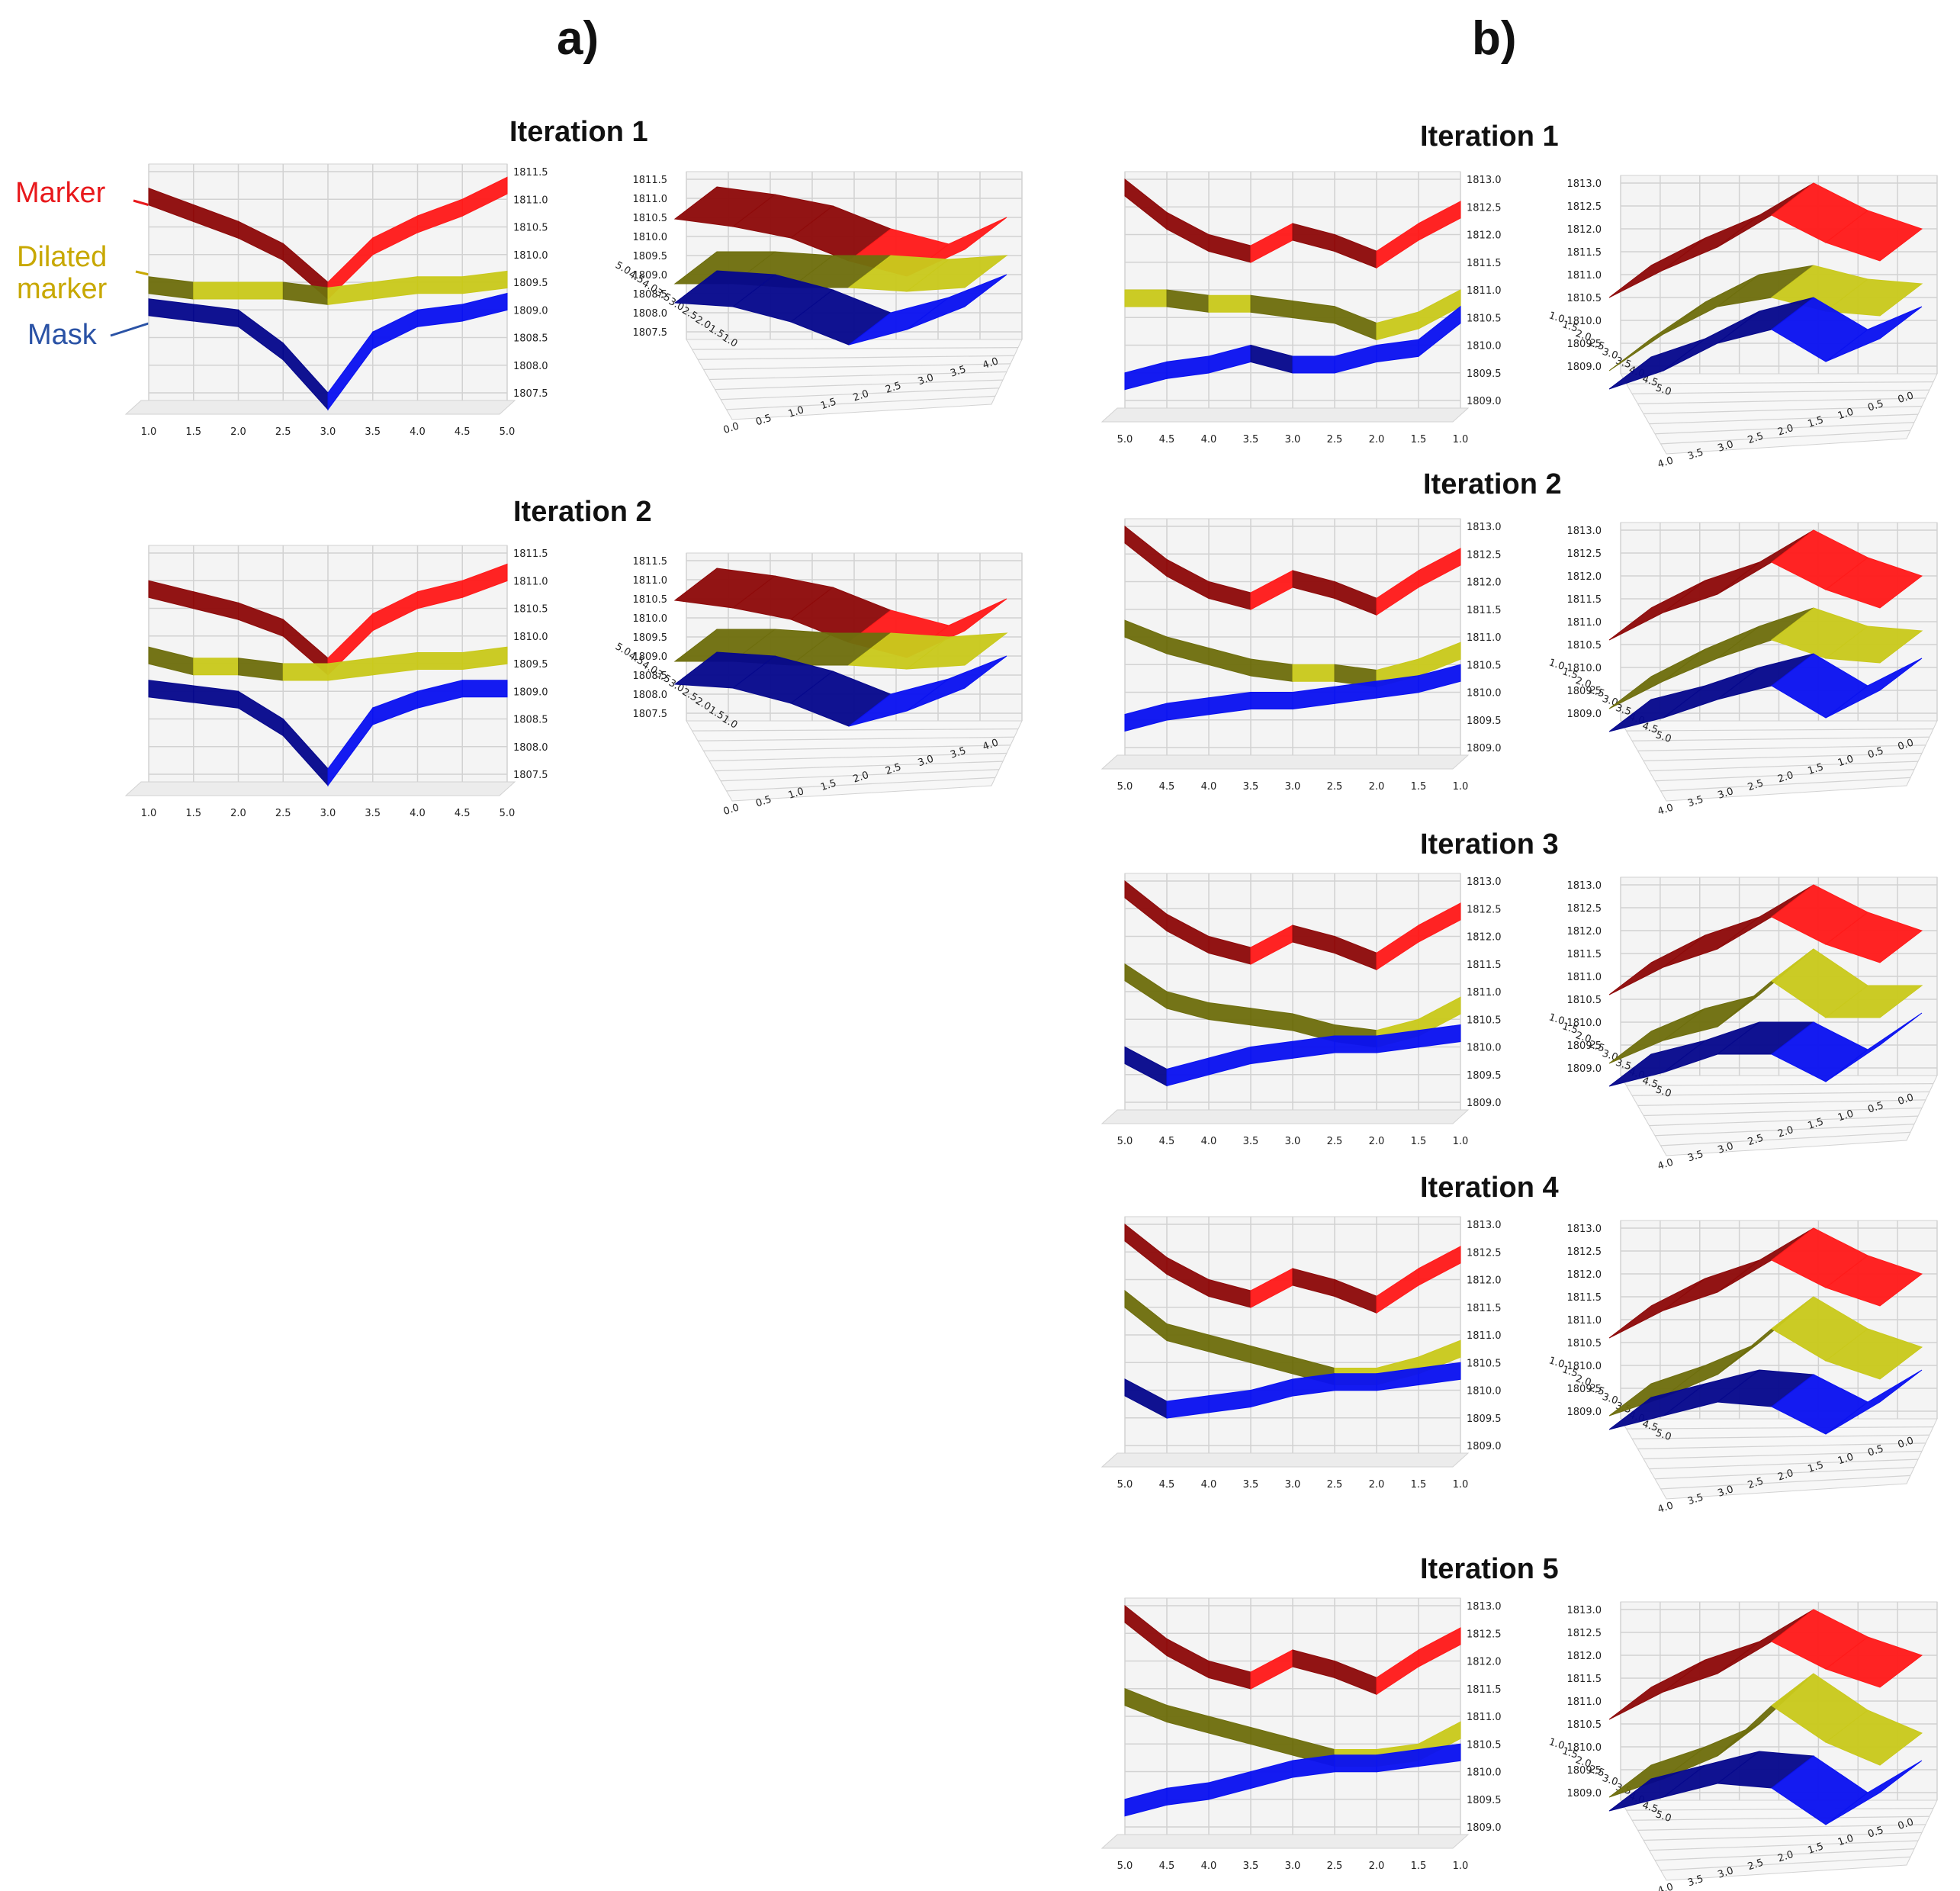  I want to click on y-tick-label: 4.0, so click(991, 363).